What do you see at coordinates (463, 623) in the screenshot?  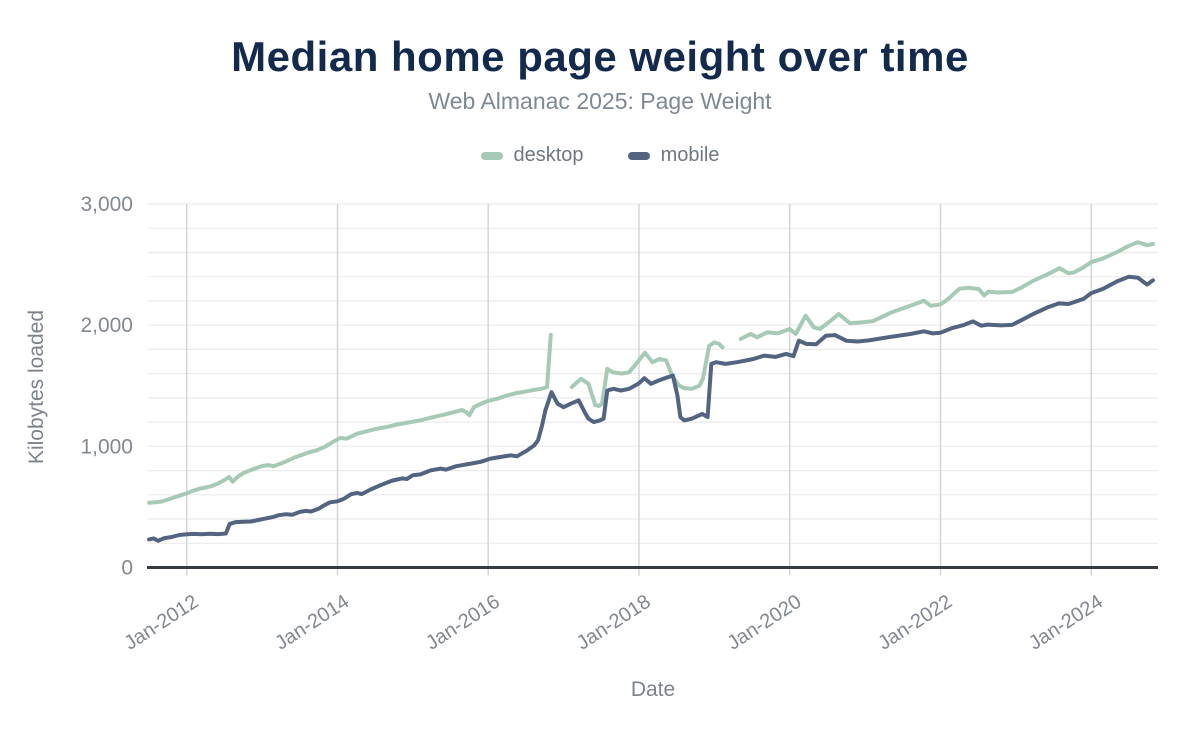 I see `x-tick-label: Jan-2016` at bounding box center [463, 623].